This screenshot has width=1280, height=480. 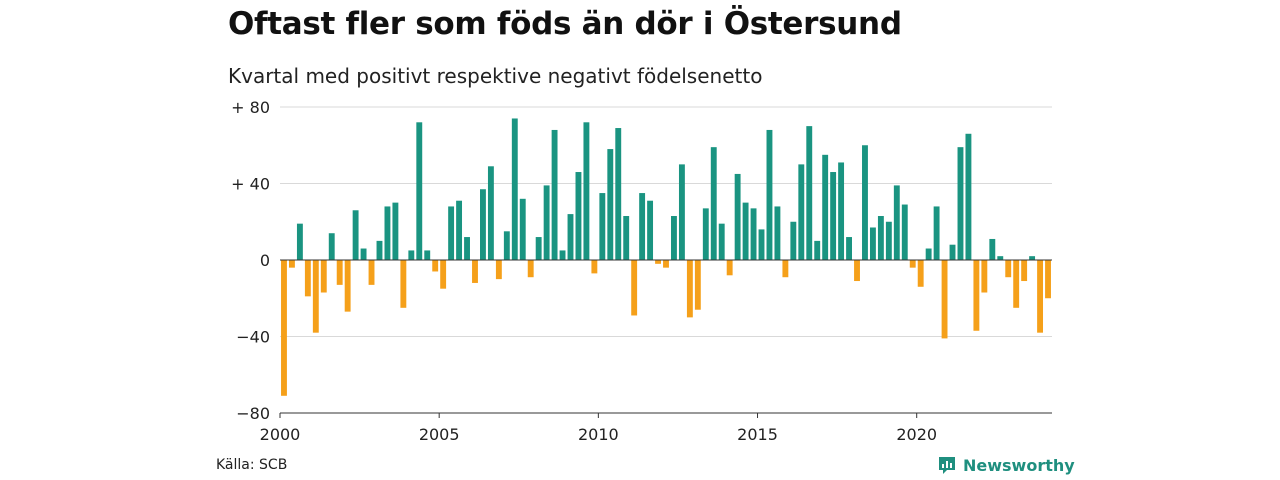 What do you see at coordinates (439, 434) in the screenshot?
I see `x-tick-label: 2005` at bounding box center [439, 434].